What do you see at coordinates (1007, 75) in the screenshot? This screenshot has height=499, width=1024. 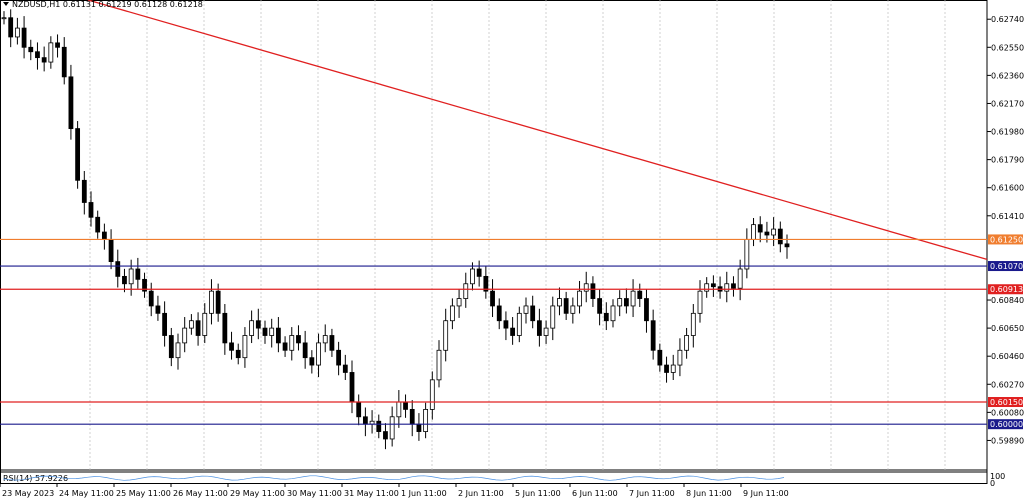 I see `price-tick-label: 0.62360` at bounding box center [1007, 75].